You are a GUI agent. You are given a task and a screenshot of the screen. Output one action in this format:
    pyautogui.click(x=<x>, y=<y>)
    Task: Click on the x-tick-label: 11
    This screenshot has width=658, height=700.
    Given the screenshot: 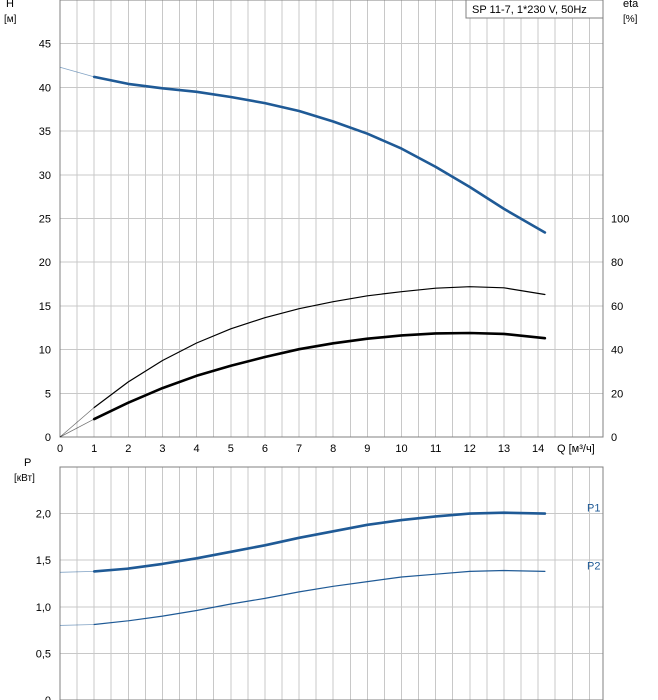 What is the action you would take?
    pyautogui.click(x=435, y=449)
    